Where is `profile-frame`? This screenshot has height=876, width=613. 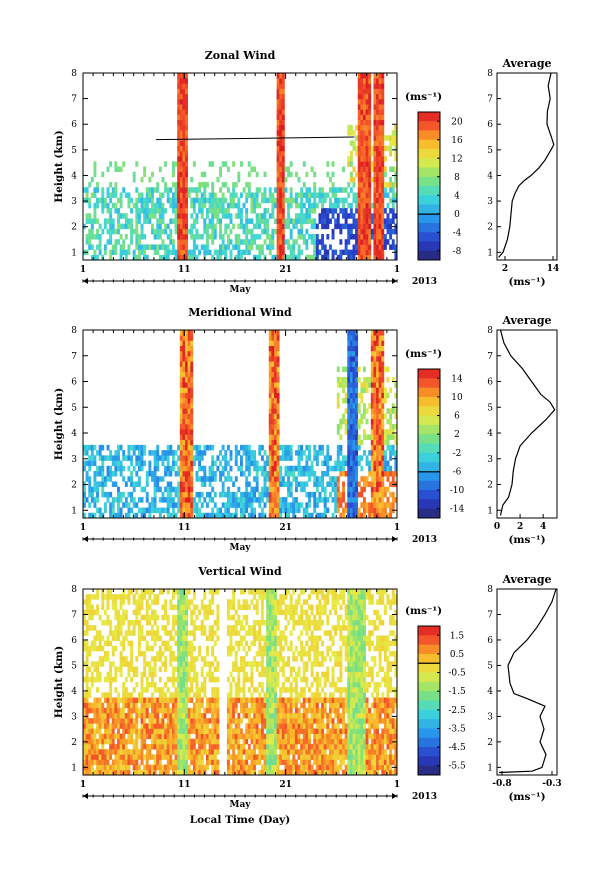 profile-frame is located at coordinates (527, 166).